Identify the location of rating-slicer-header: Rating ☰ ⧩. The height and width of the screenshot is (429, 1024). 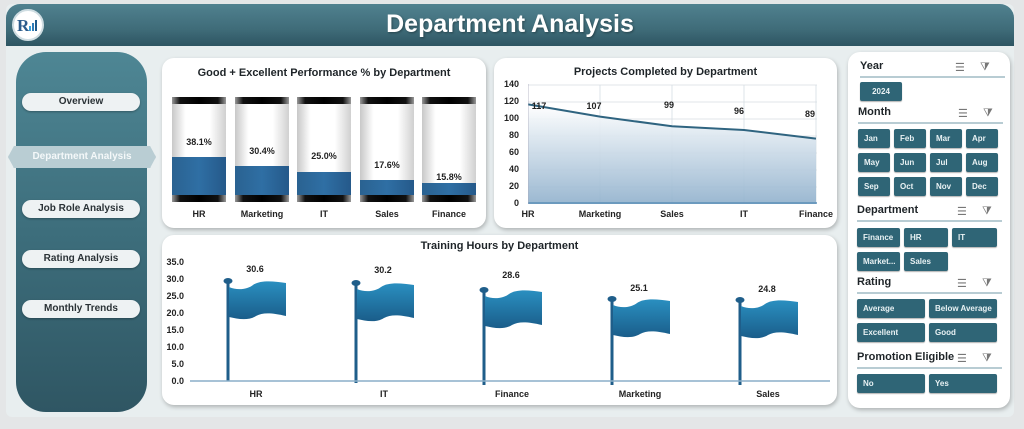
(929, 285).